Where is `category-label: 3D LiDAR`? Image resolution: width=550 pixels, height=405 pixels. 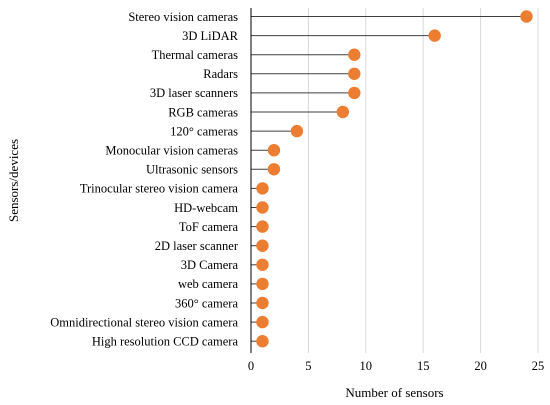
category-label: 3D LiDAR is located at coordinates (210, 36).